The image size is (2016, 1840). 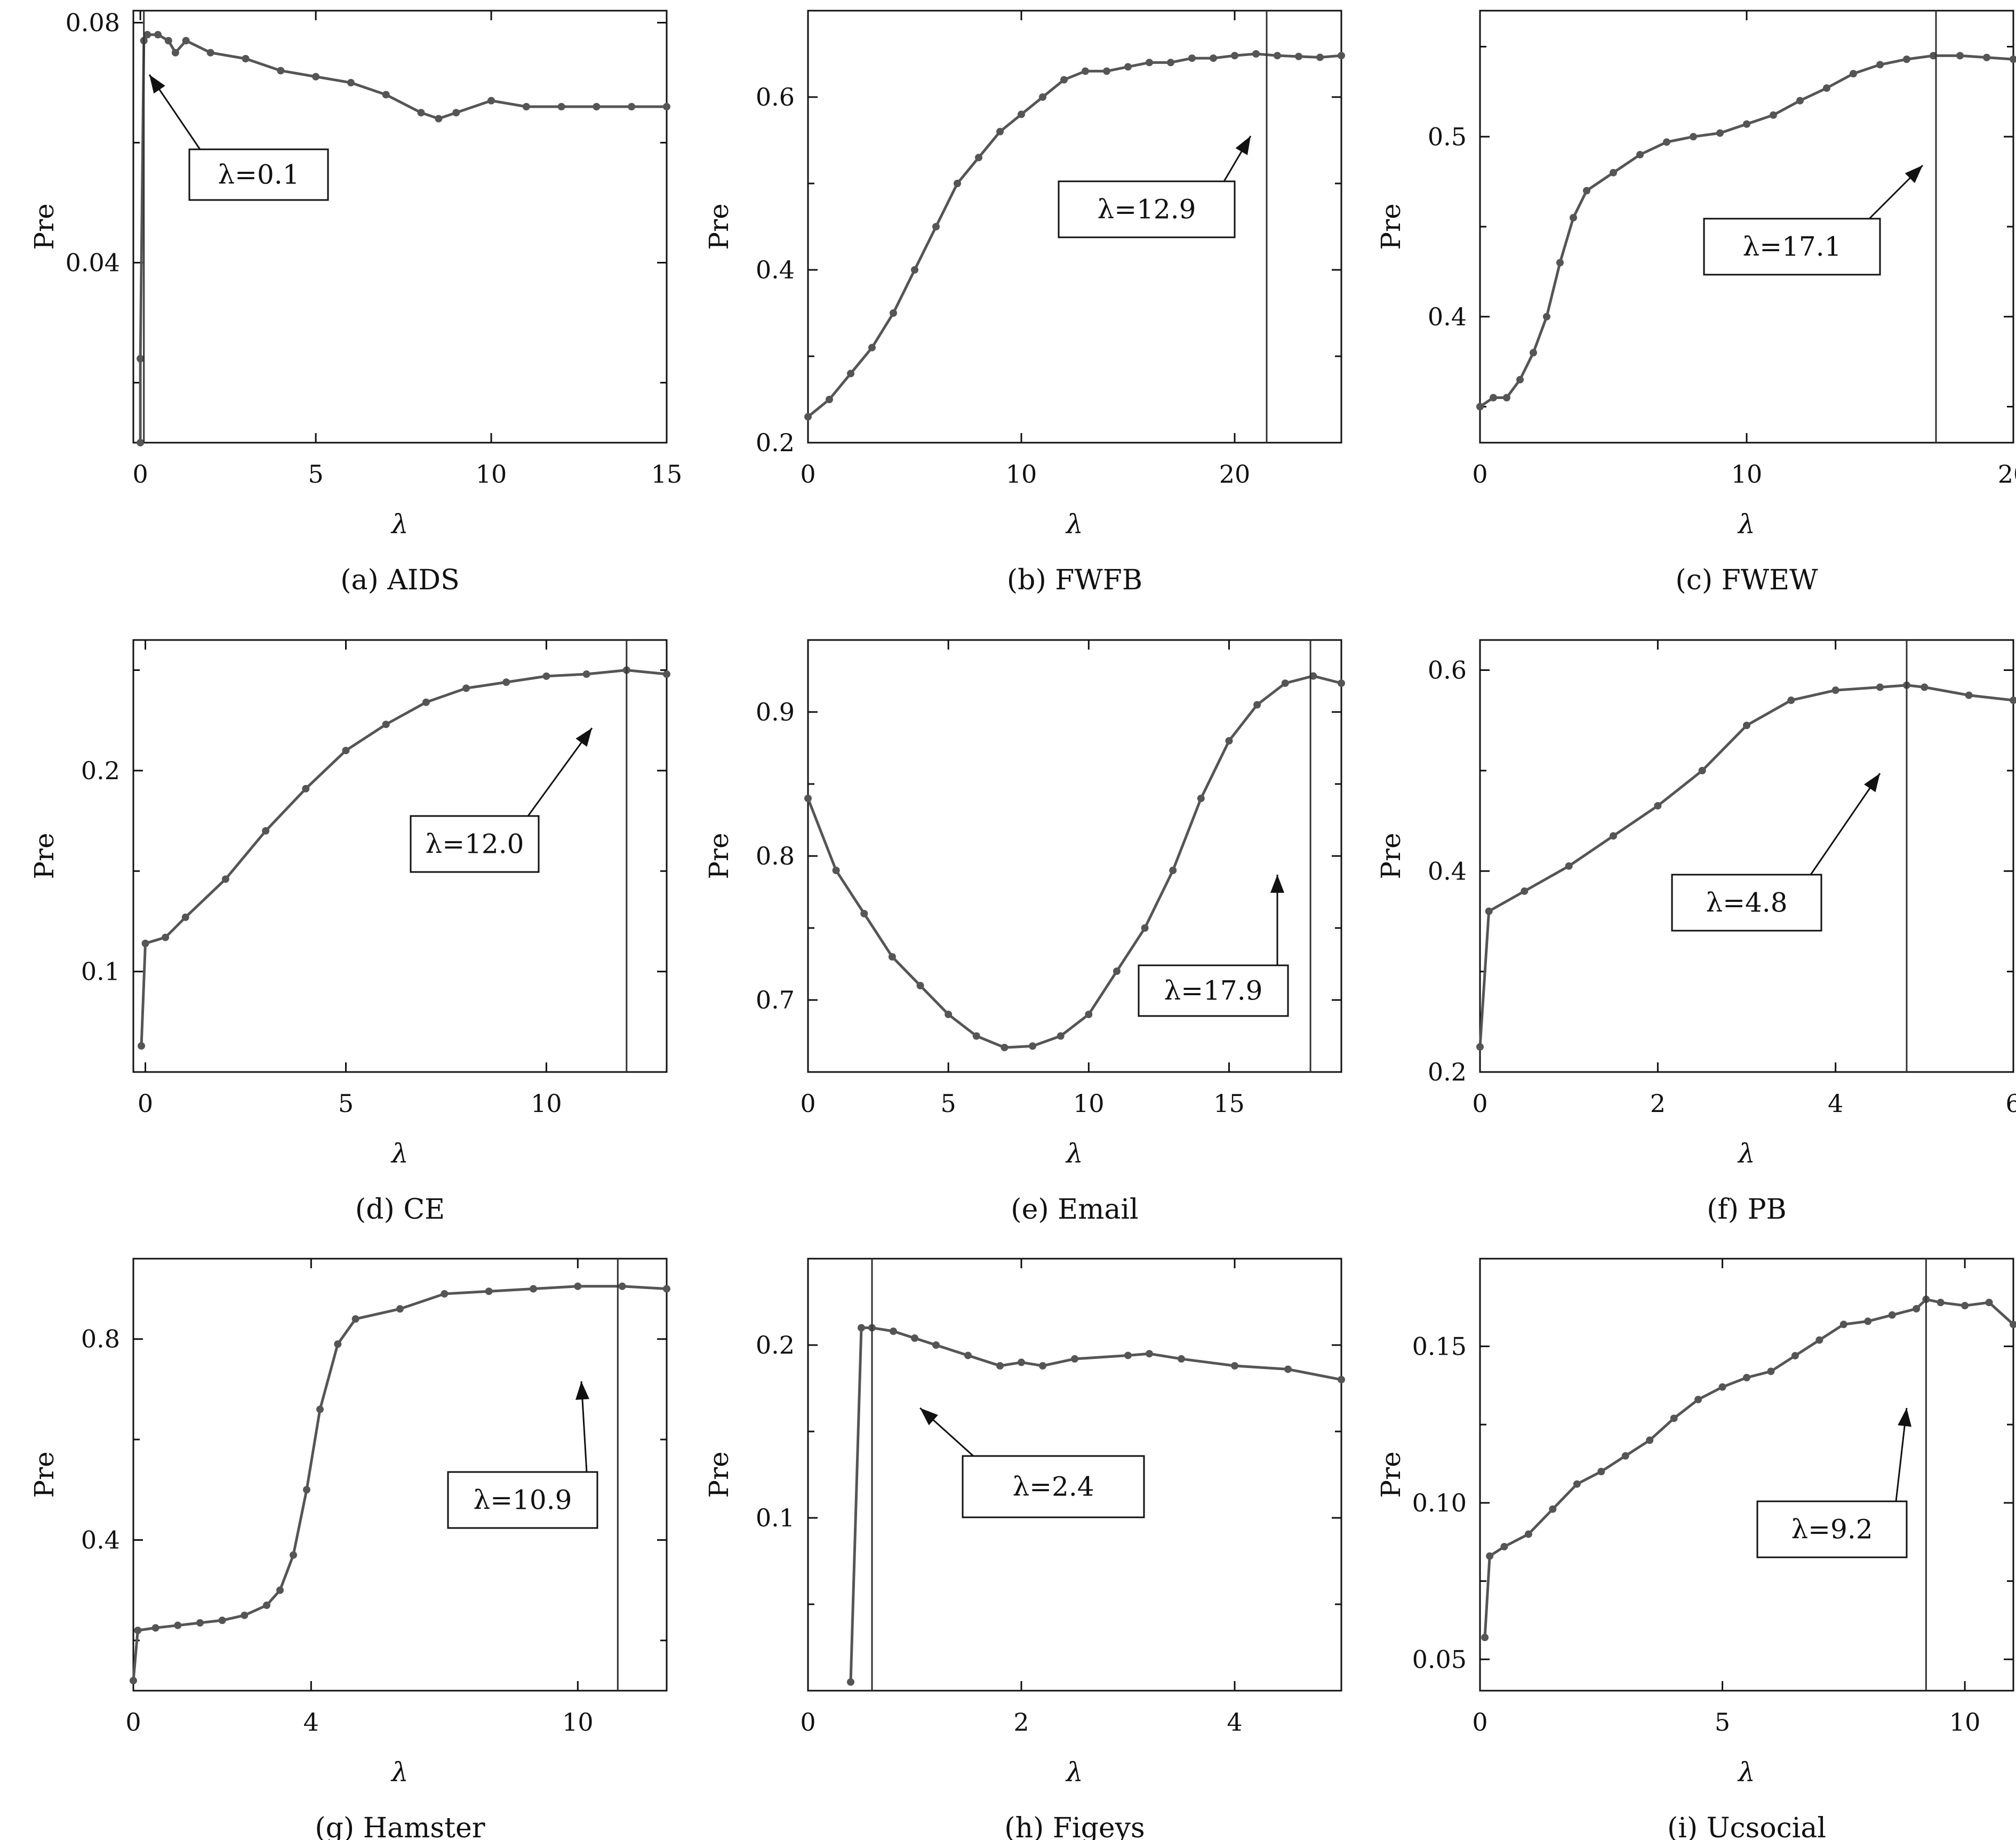 I want to click on annotation-label: λ=9.2, so click(x=1832, y=1529).